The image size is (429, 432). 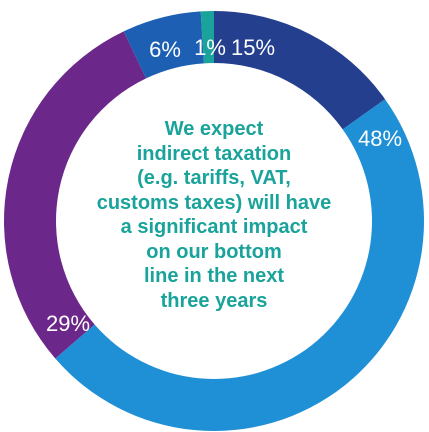 What do you see at coordinates (214, 153) in the screenshot?
I see `center-statement-line: indirect taxation` at bounding box center [214, 153].